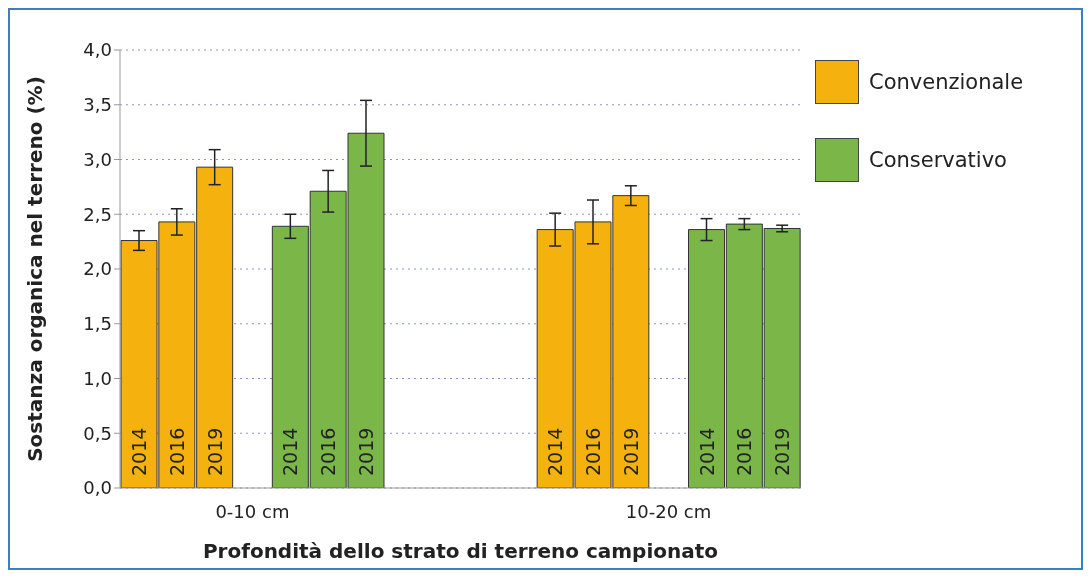 The height and width of the screenshot is (578, 1091). I want to click on x-axis-title: Profondità dello strato di terreno campionato, so click(460, 551).